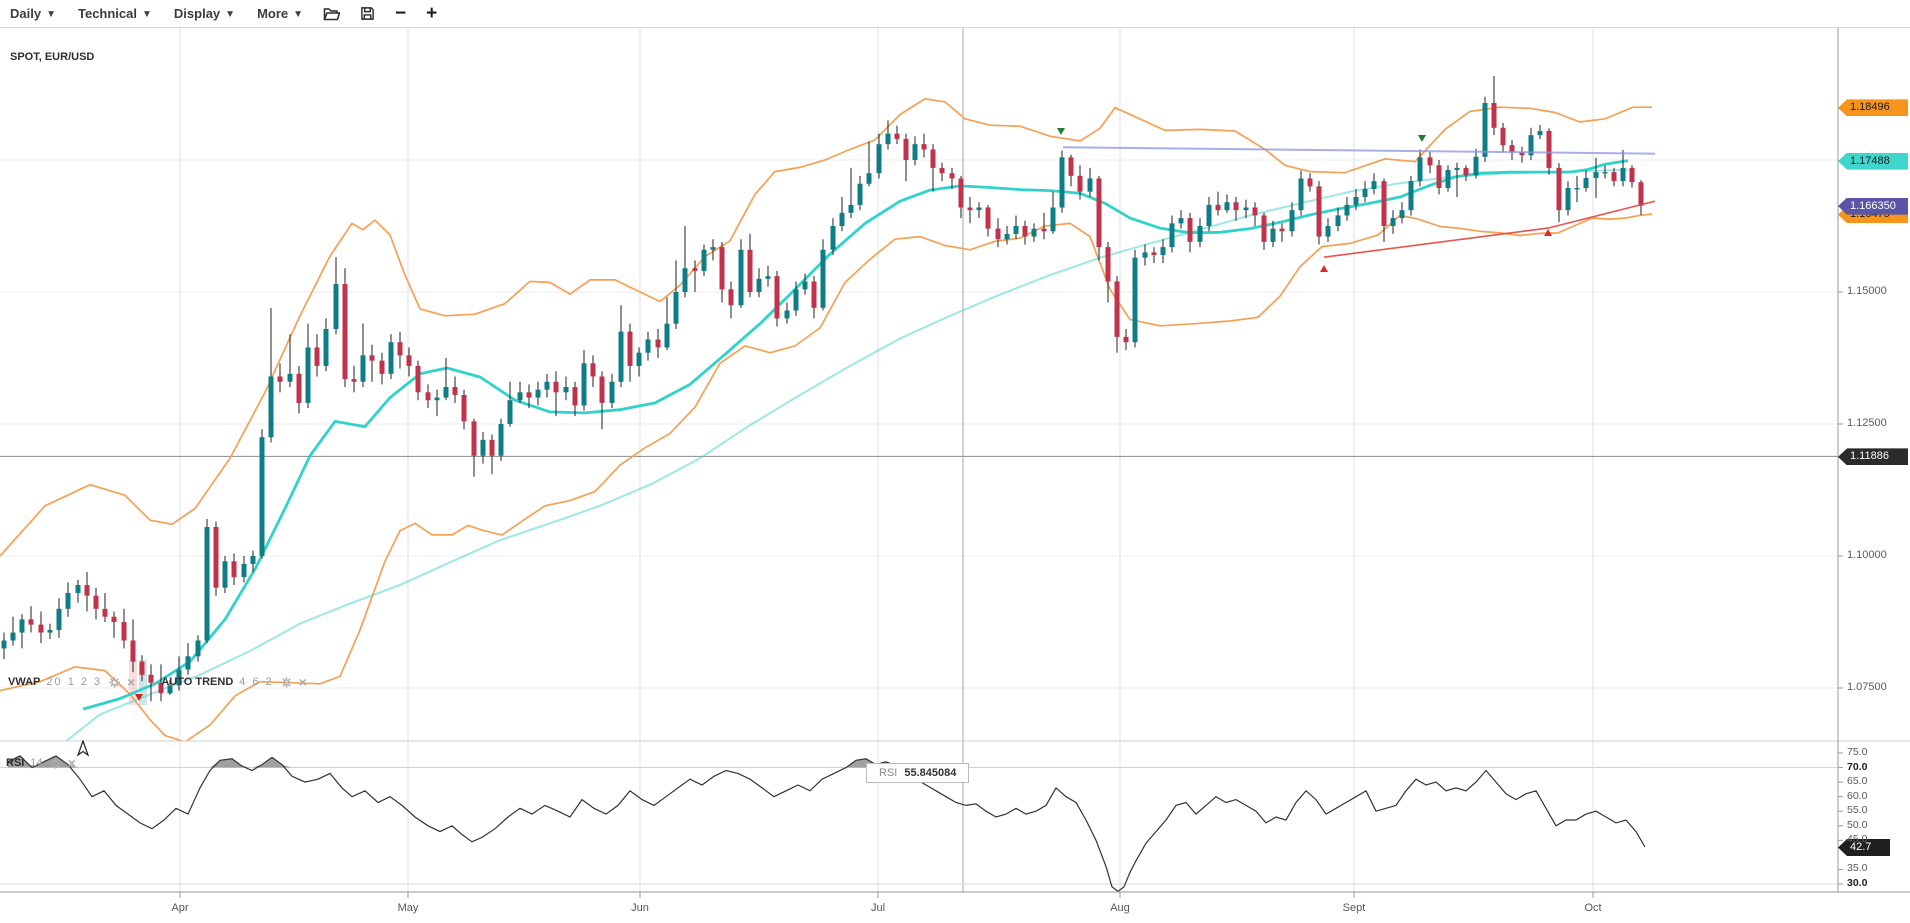 This screenshot has height=923, width=1910. Describe the element at coordinates (286, 682) in the screenshot. I see `auto-trend-settings-gear-icon` at that location.